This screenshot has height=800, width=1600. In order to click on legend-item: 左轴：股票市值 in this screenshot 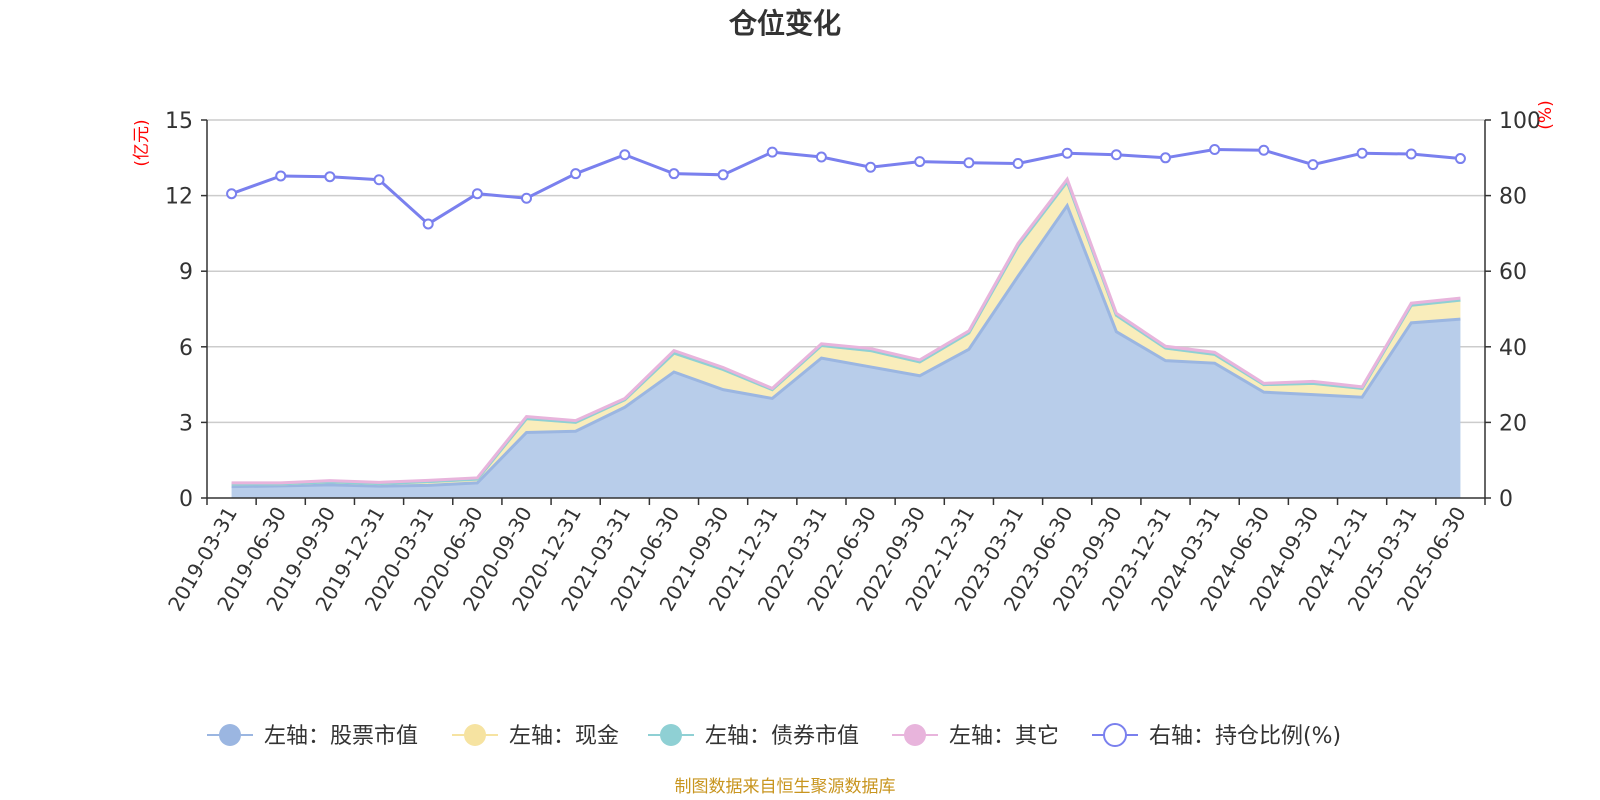, I will do `click(312, 736)`.